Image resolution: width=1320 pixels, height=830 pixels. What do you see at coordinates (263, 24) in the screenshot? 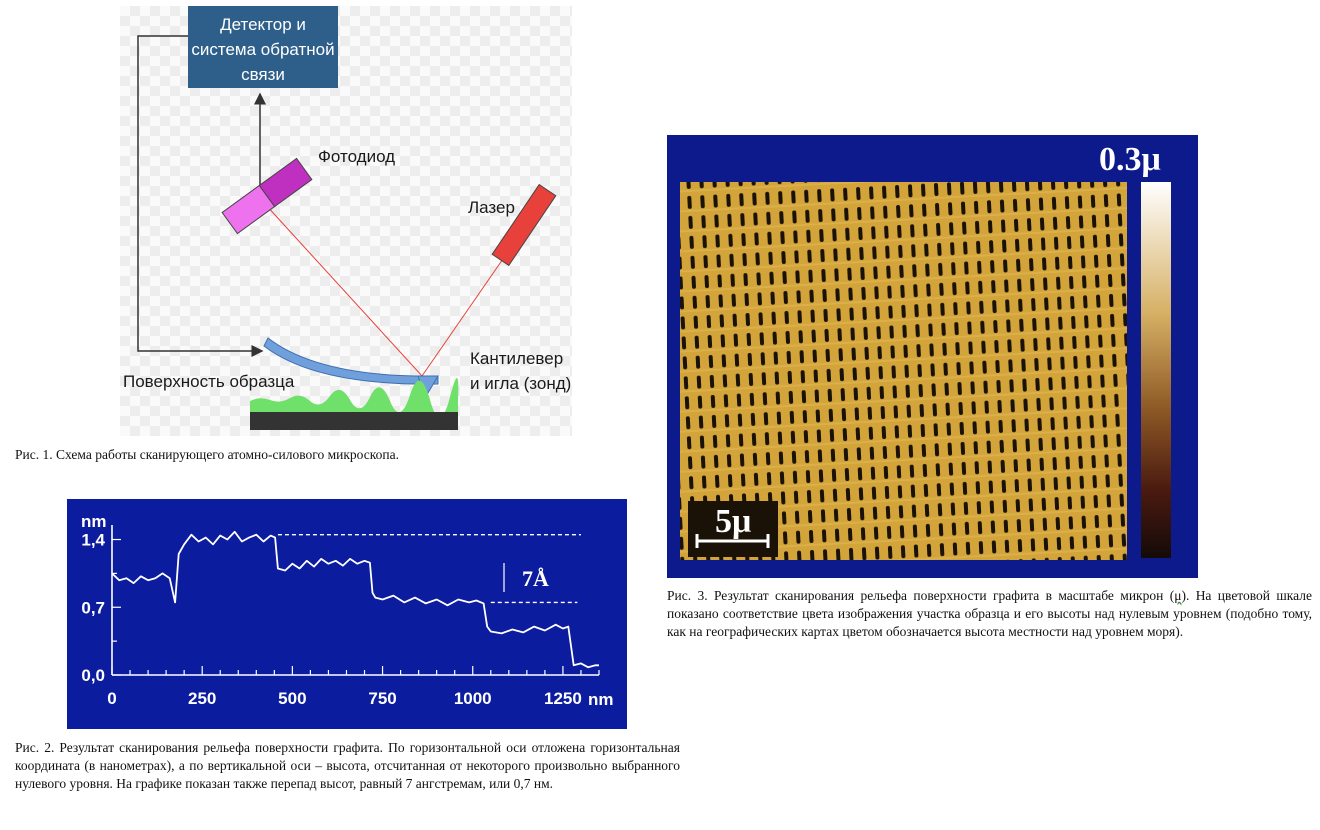
I see `detector-label-line1: Детектор и` at bounding box center [263, 24].